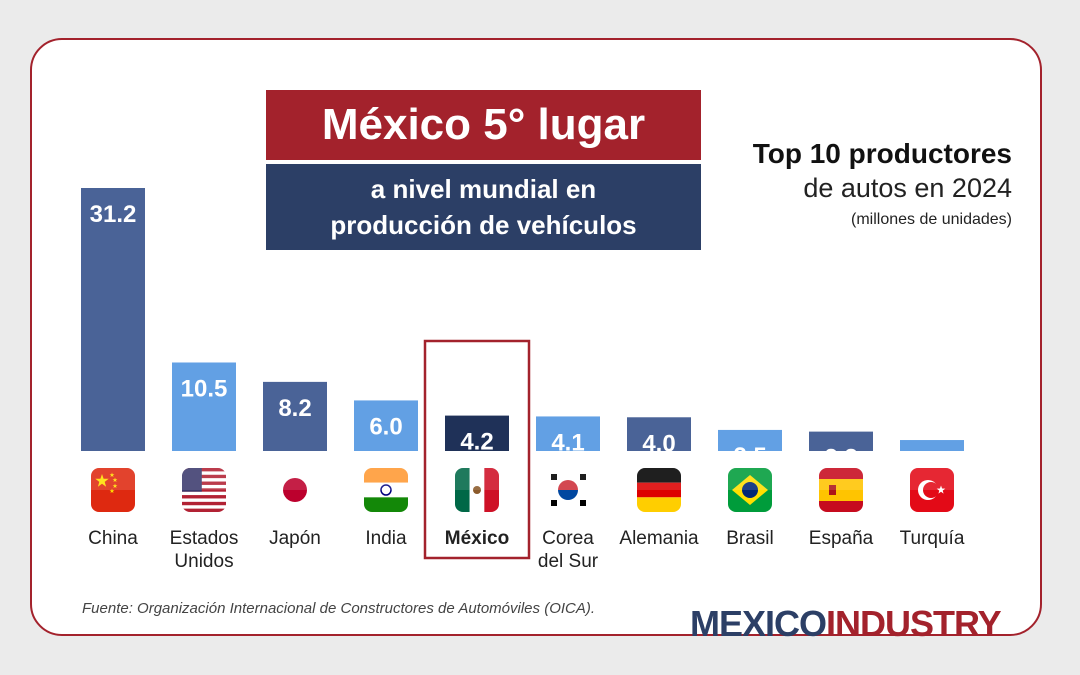 This screenshot has width=1080, height=675. Describe the element at coordinates (386, 538) in the screenshot. I see `category-label-3-0: India` at that location.